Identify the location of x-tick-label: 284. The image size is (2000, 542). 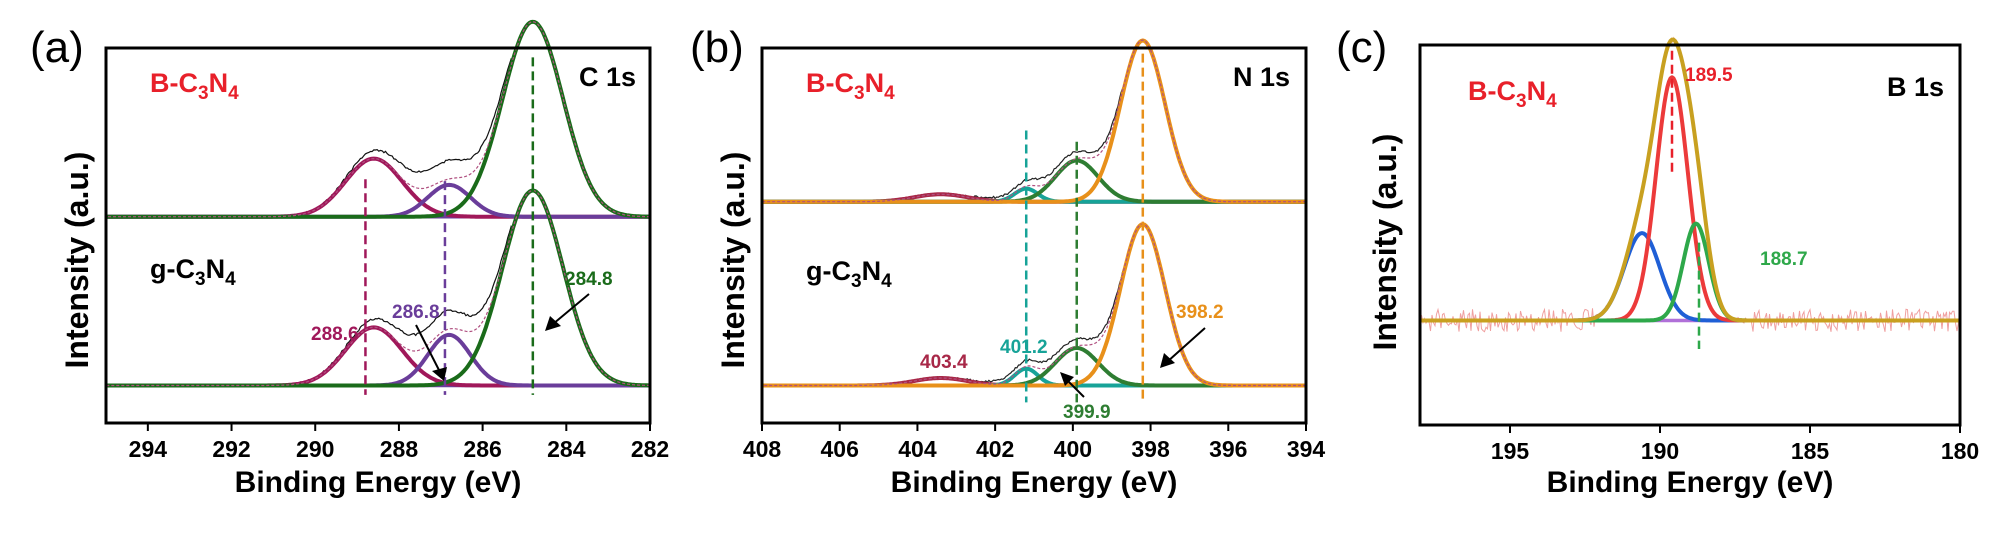
(566, 449).